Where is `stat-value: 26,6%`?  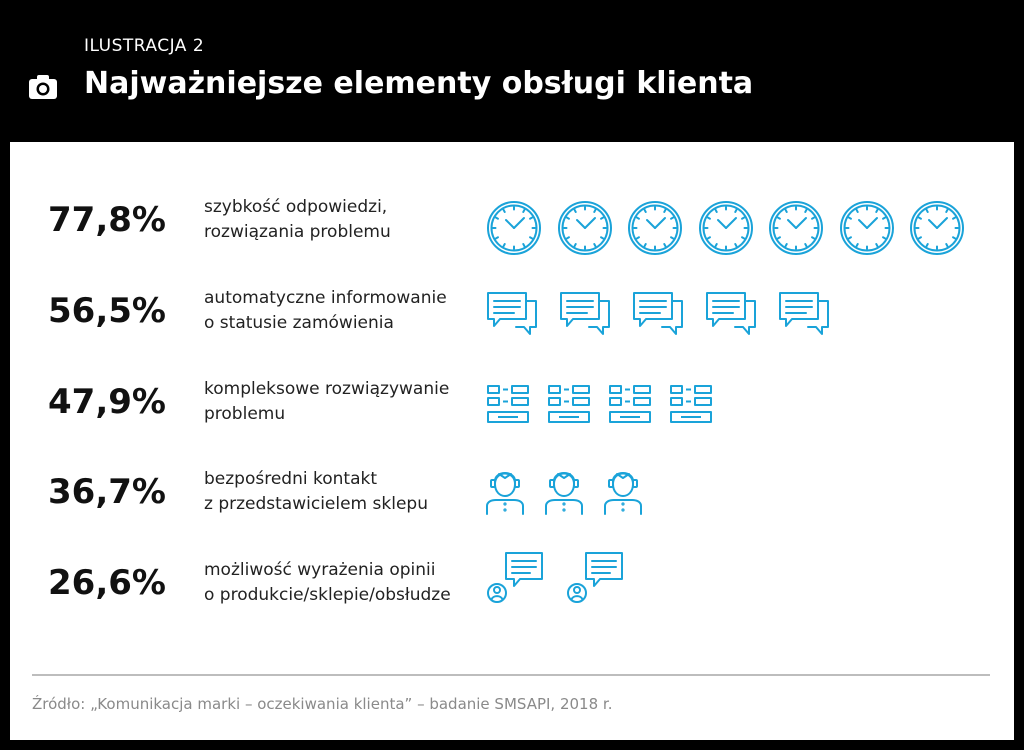
stat-value: 26,6% is located at coordinates (107, 583).